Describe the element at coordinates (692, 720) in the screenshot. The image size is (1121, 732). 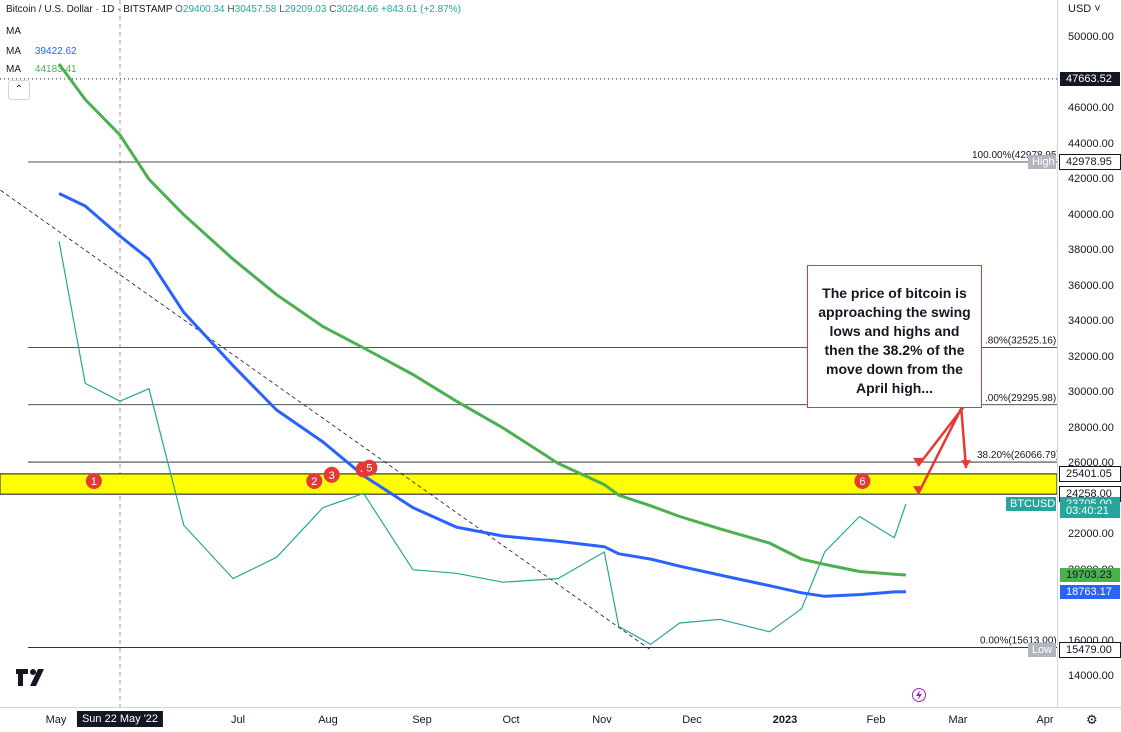
I see `time-tick-label: Dec` at that location.